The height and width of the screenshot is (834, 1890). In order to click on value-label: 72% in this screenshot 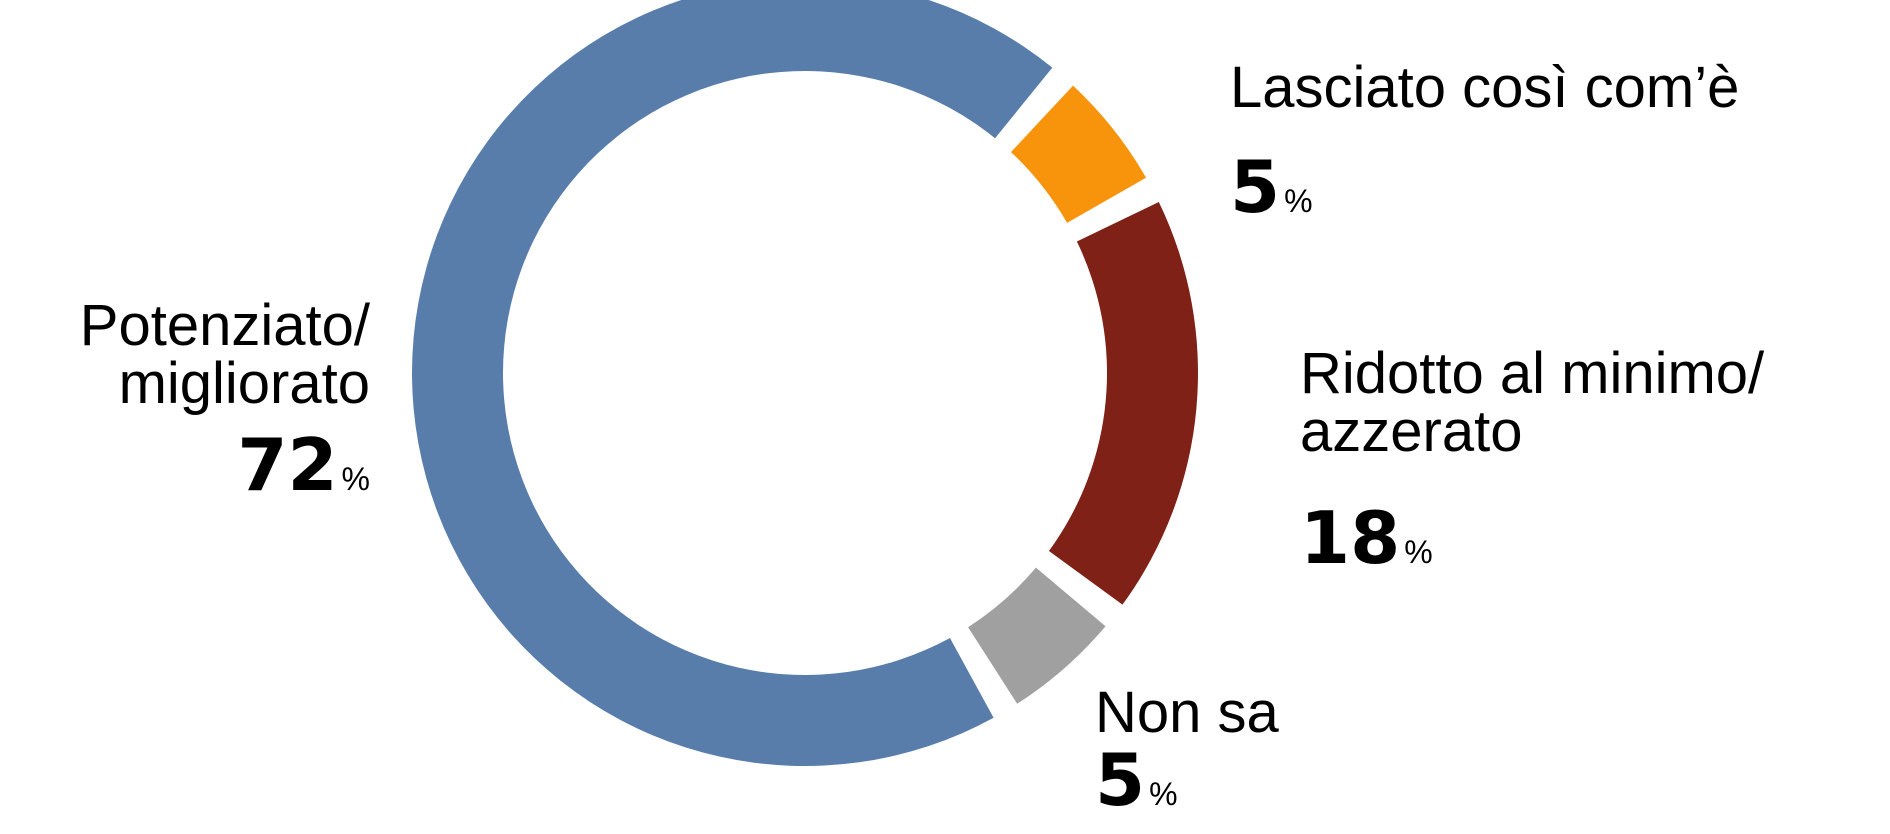, I will do `click(303, 465)`.